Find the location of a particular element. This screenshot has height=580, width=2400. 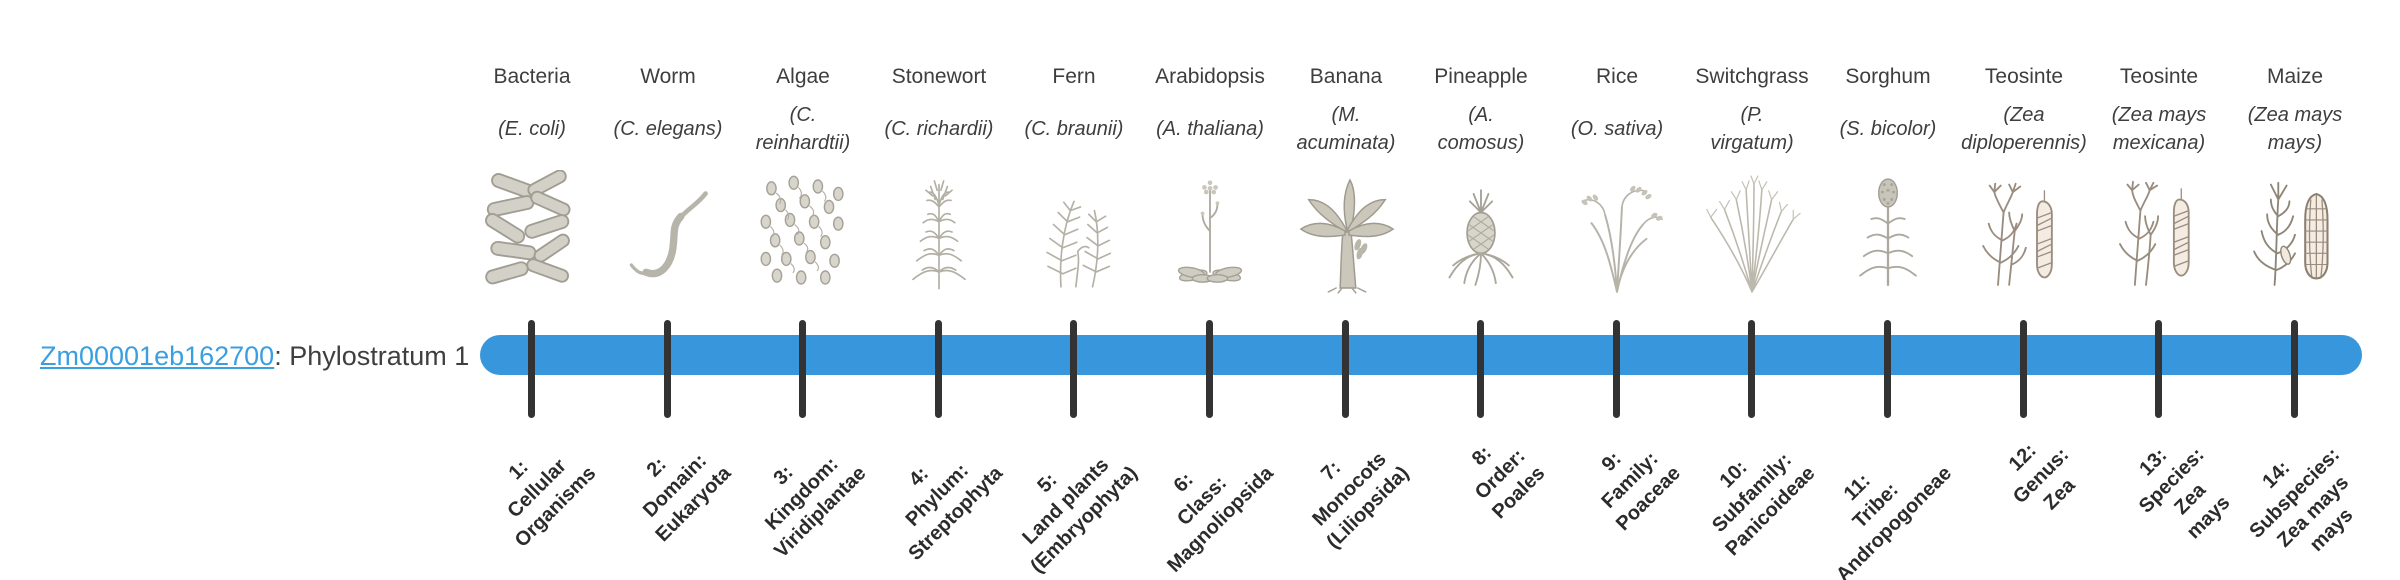

organism-column-stonewort: Stonewort (C. richardii) is located at coordinates (939, 180).